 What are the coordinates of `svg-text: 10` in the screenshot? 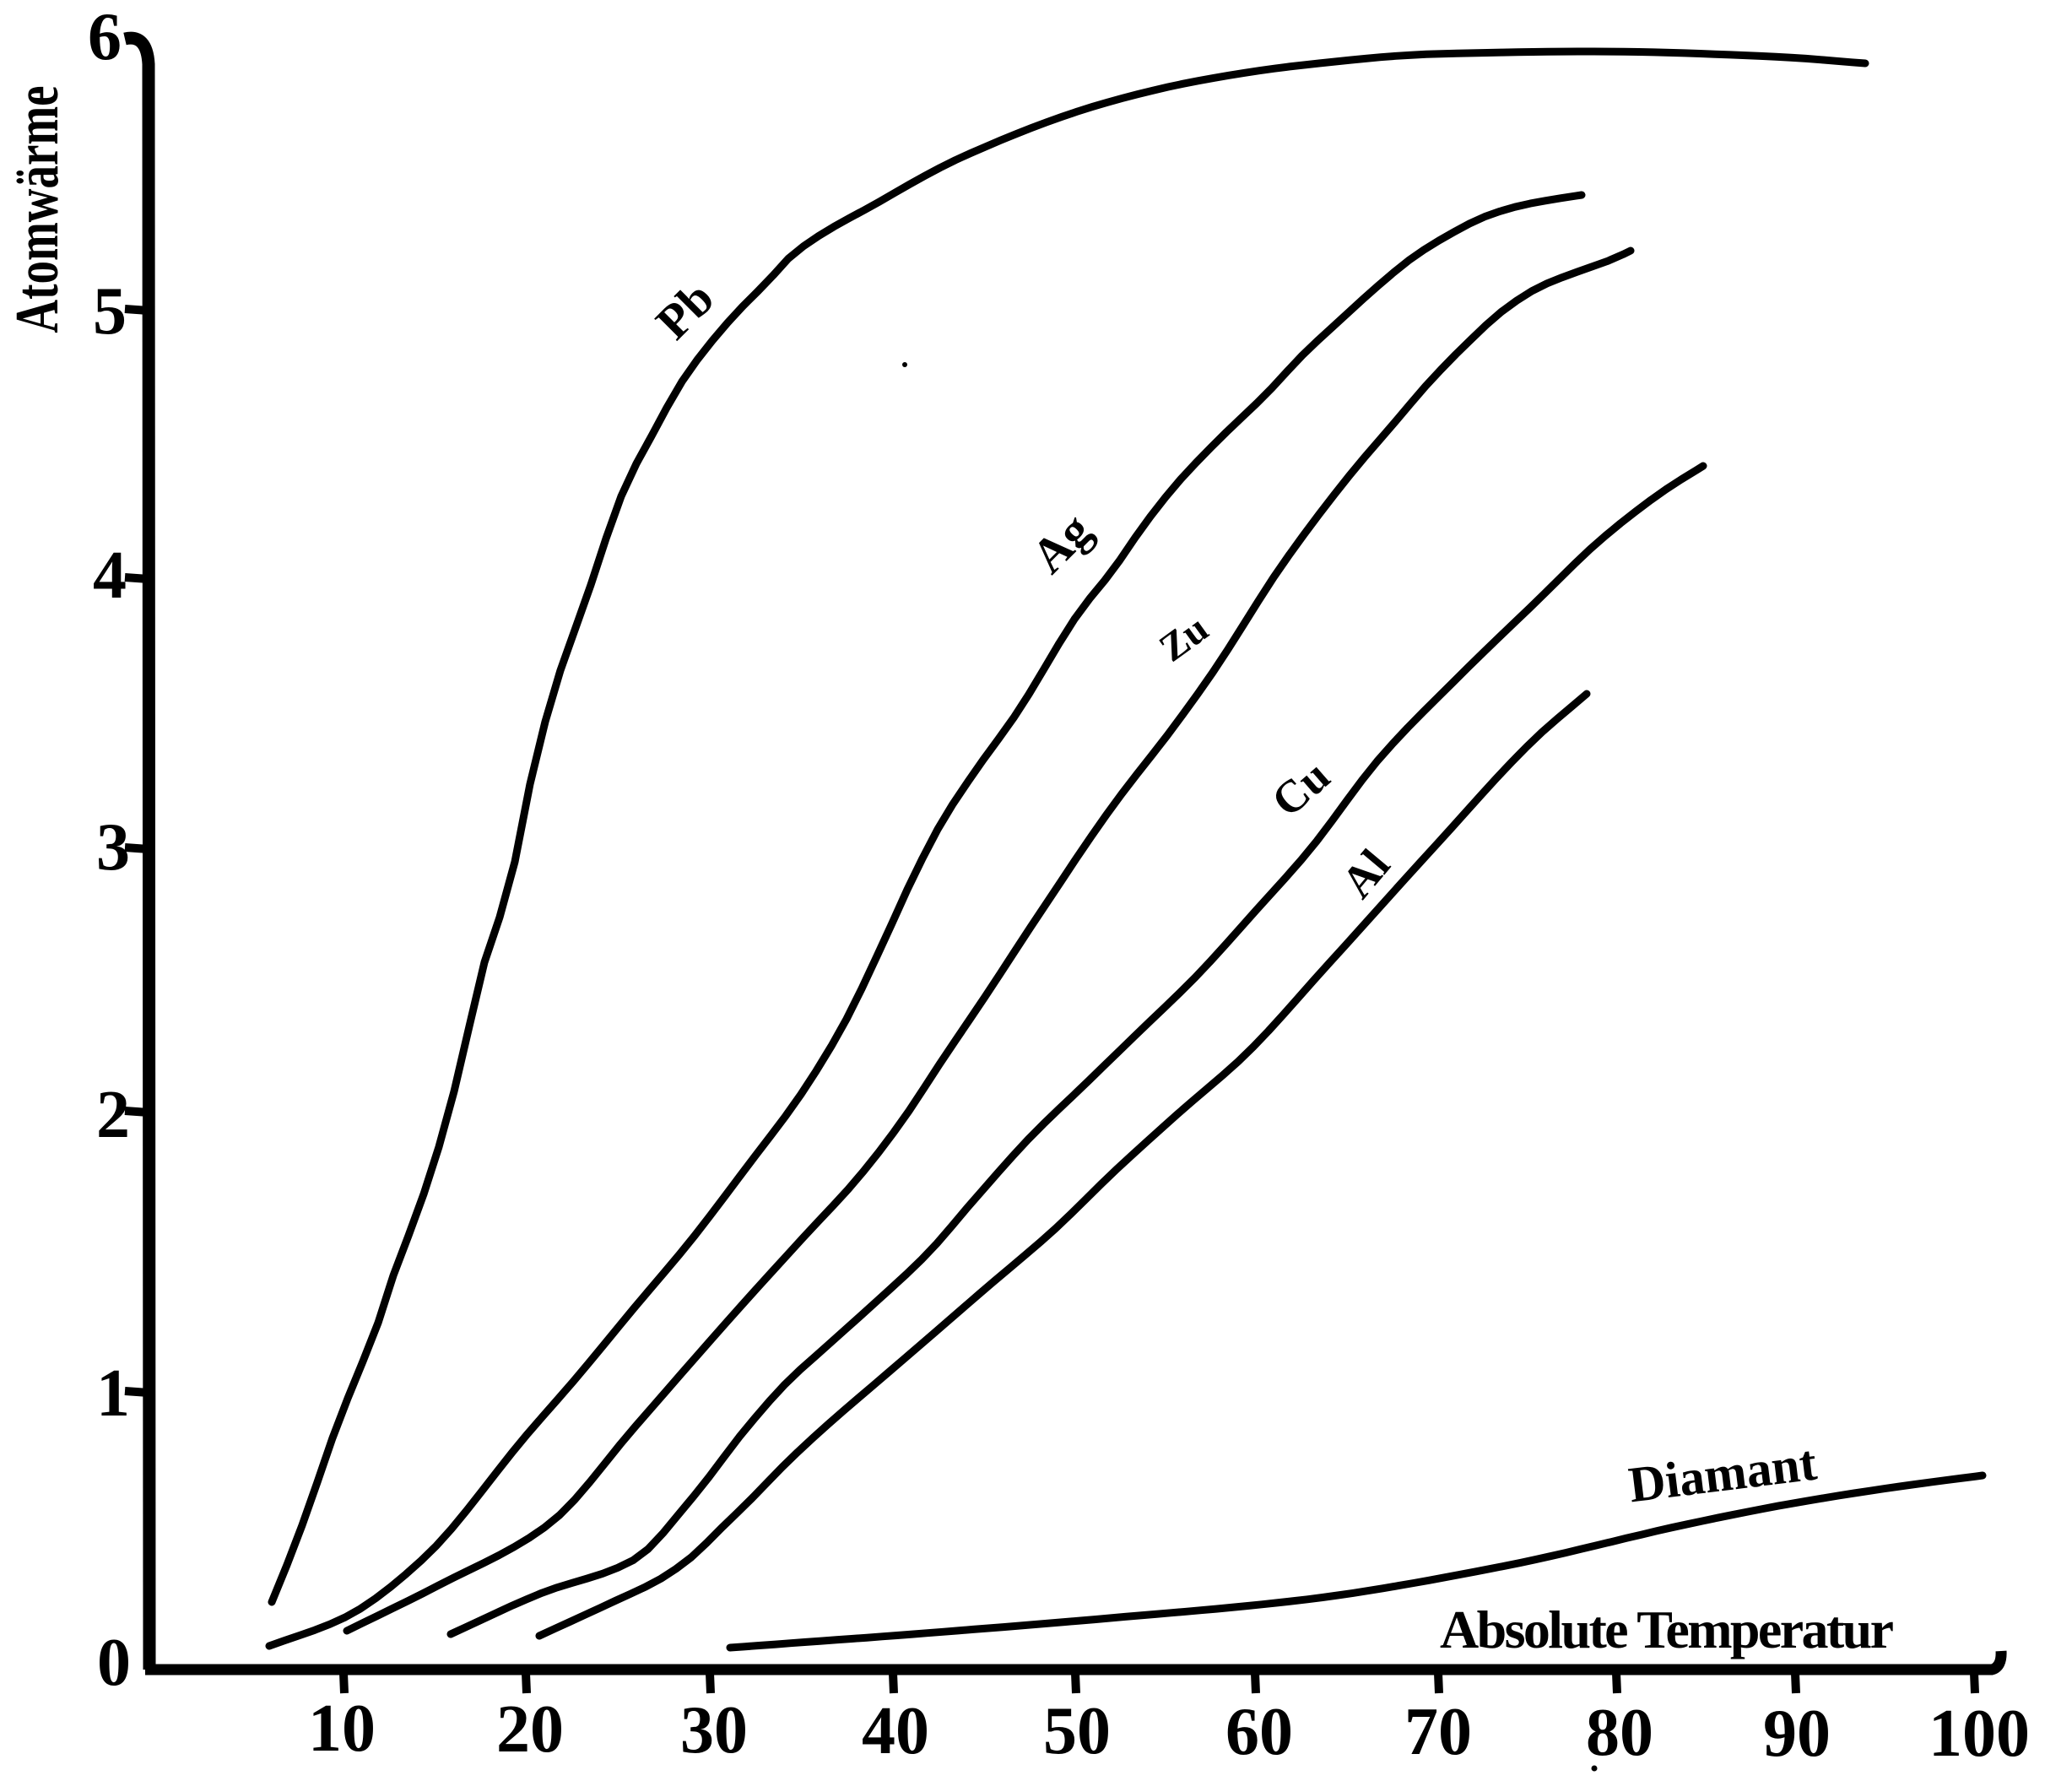 It's located at (342, 1729).